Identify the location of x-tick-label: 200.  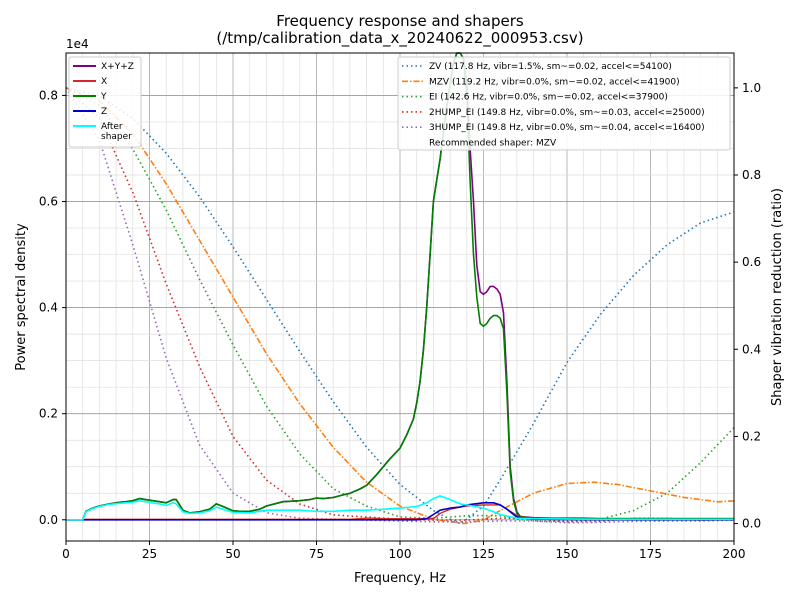
(734, 554).